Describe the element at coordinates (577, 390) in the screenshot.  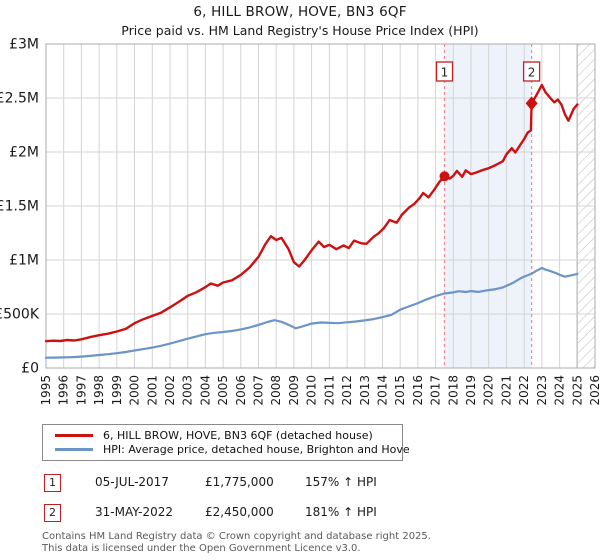
I see `x-tick-label-2025: 2025` at that location.